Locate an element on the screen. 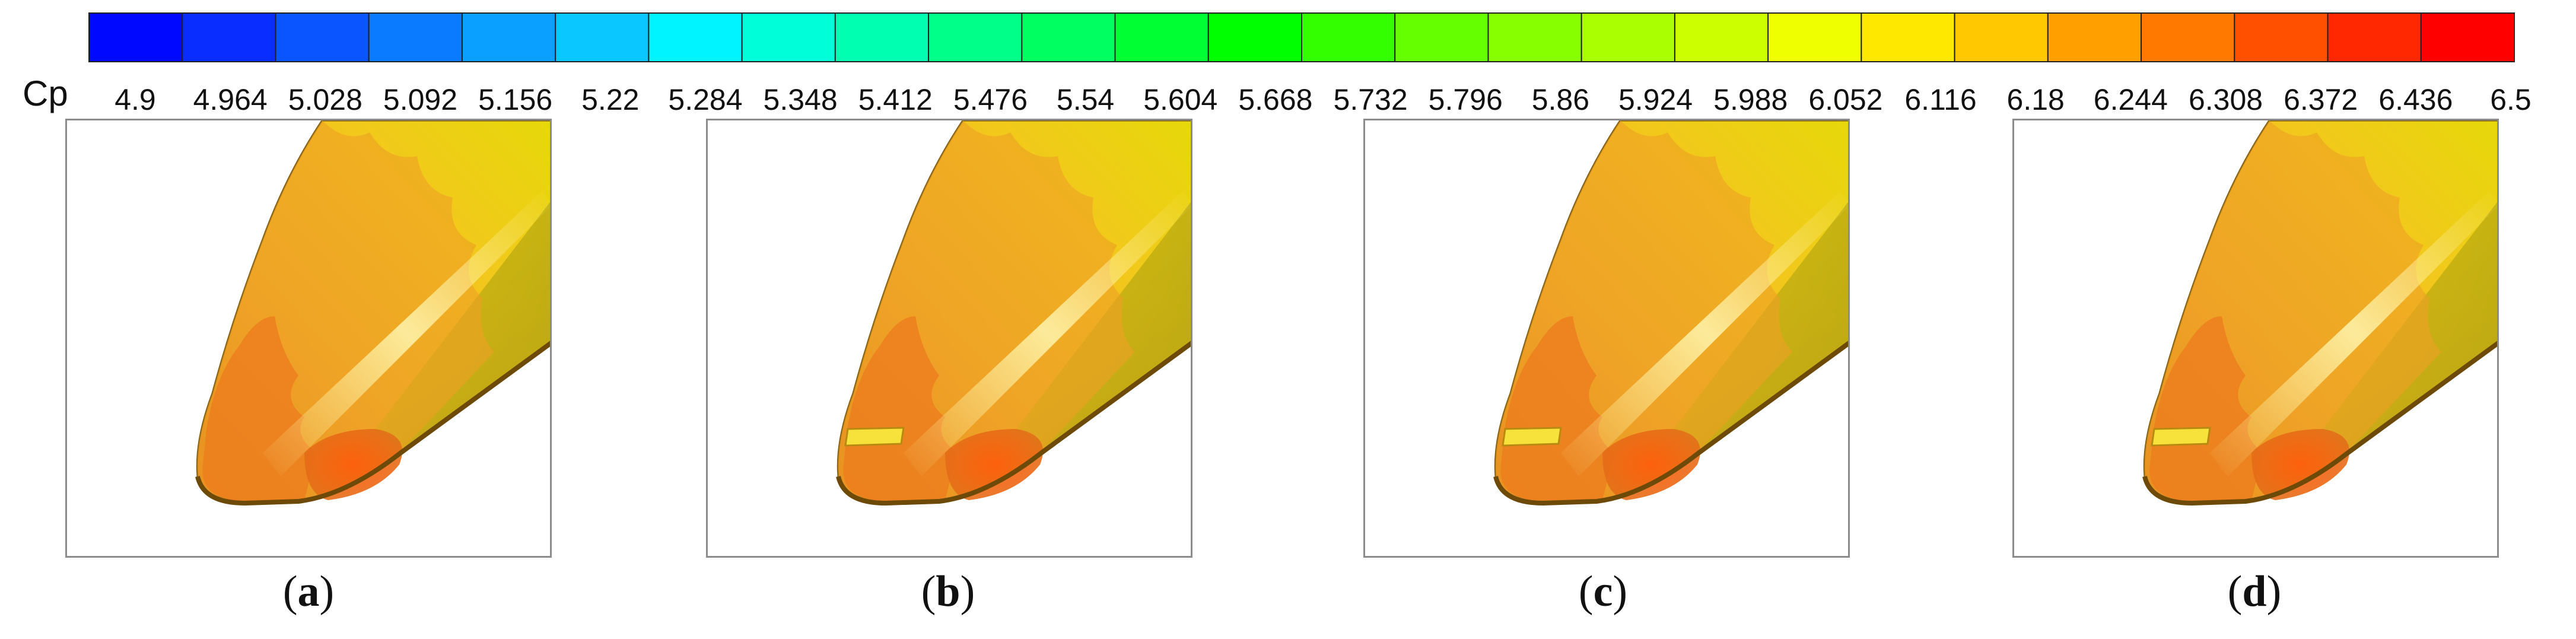  colorbar-tick-label: 5.732 is located at coordinates (1371, 99).